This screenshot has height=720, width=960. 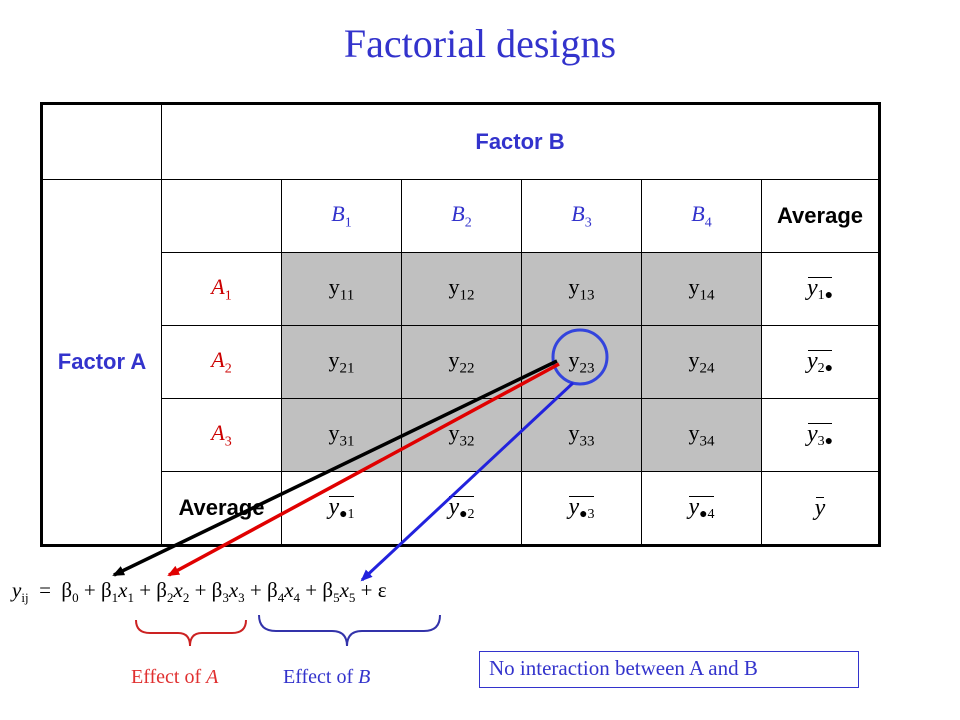 I want to click on interaction-note: No interaction between A and B, so click(x=669, y=669).